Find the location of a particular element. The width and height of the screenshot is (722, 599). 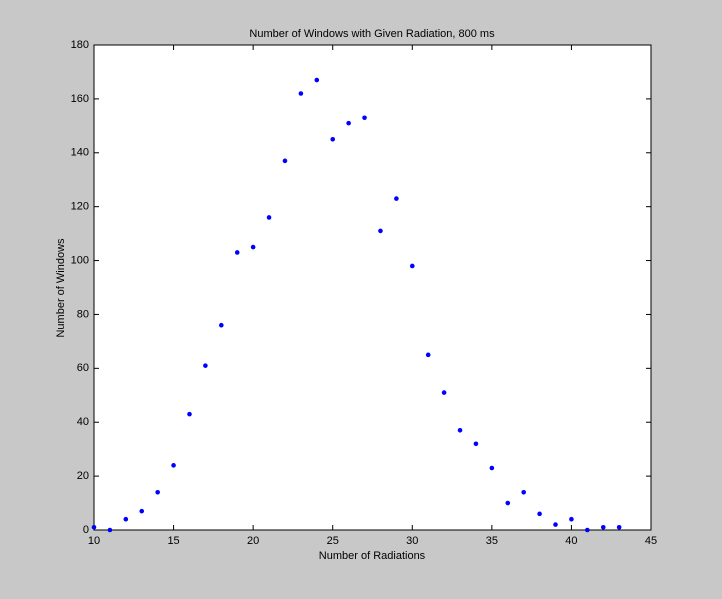

y-tick-label: 100 is located at coordinates (80, 260).